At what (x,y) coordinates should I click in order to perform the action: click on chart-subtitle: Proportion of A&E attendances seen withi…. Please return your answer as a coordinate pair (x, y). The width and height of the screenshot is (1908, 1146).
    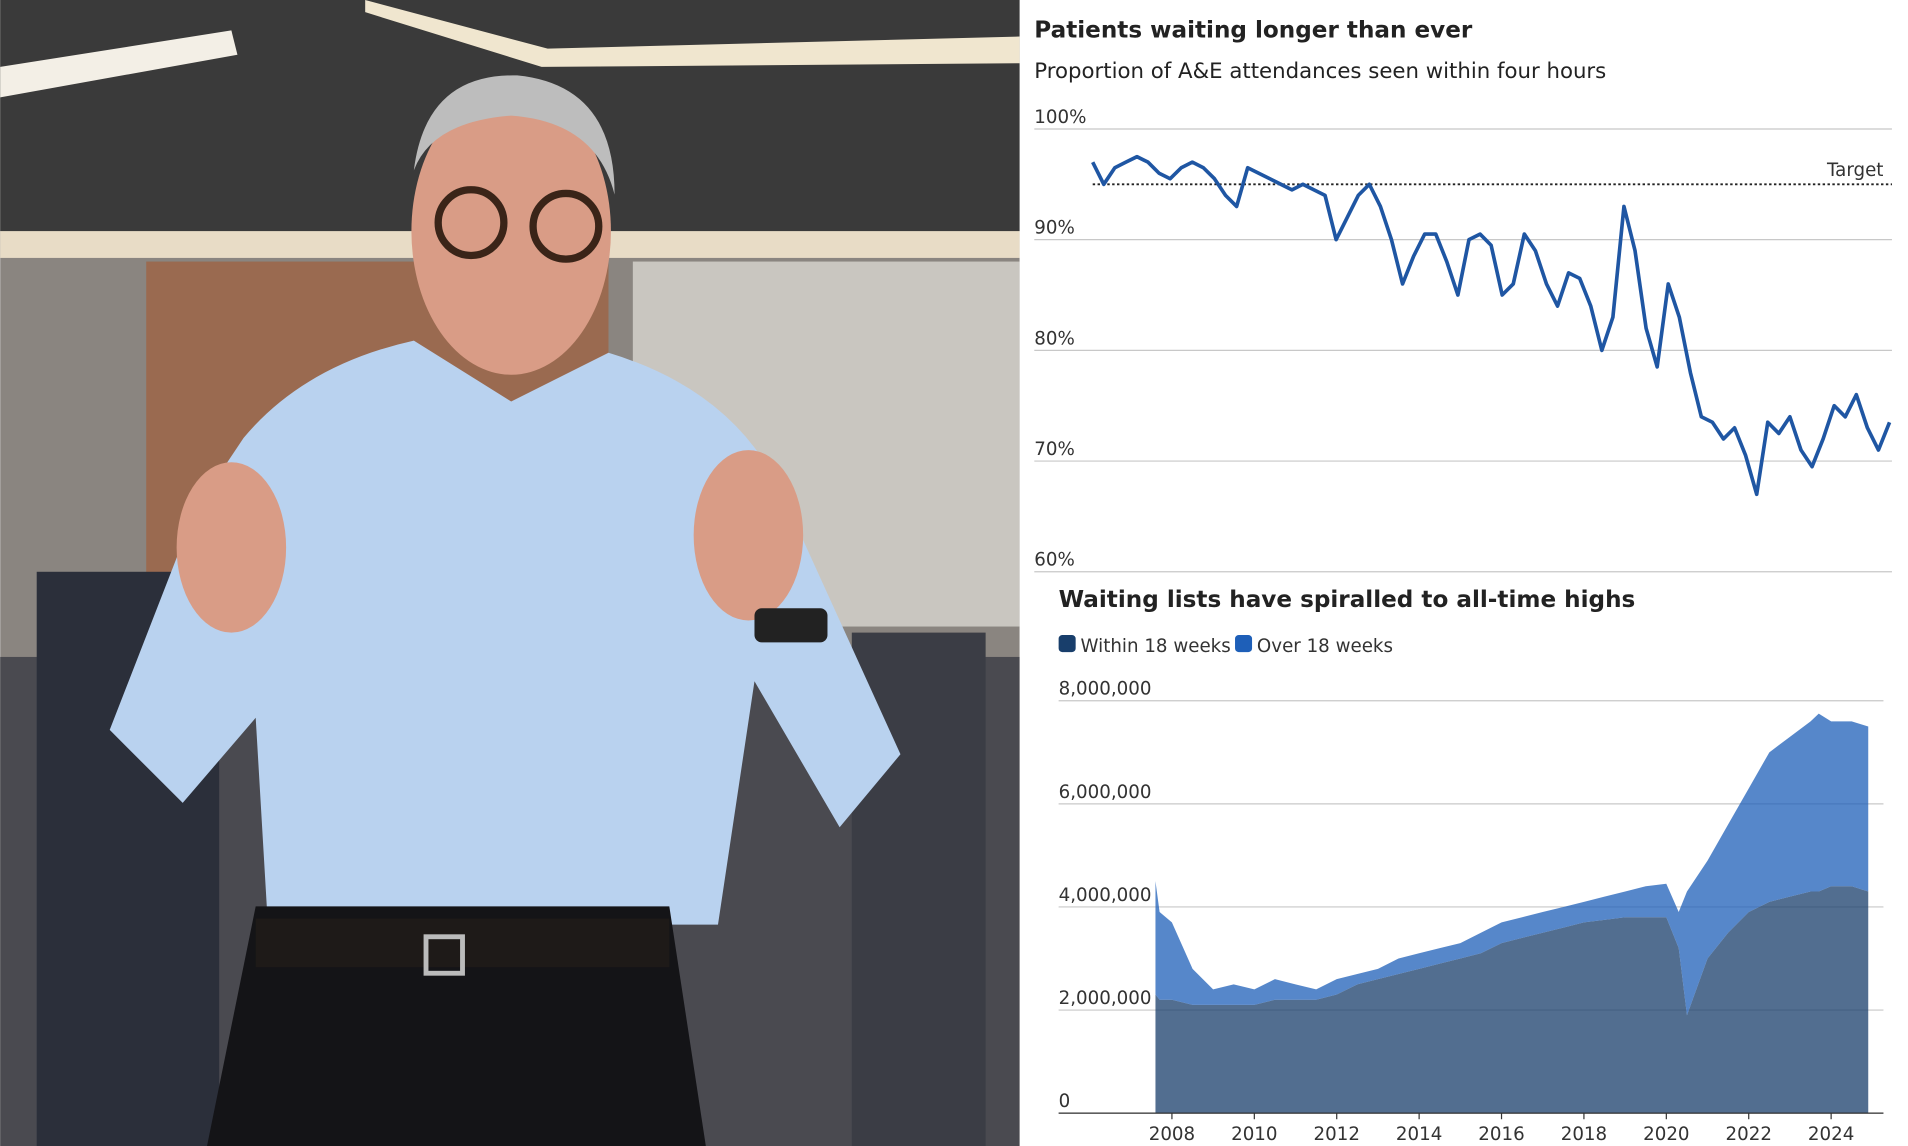
    Looking at the image, I should click on (1320, 71).